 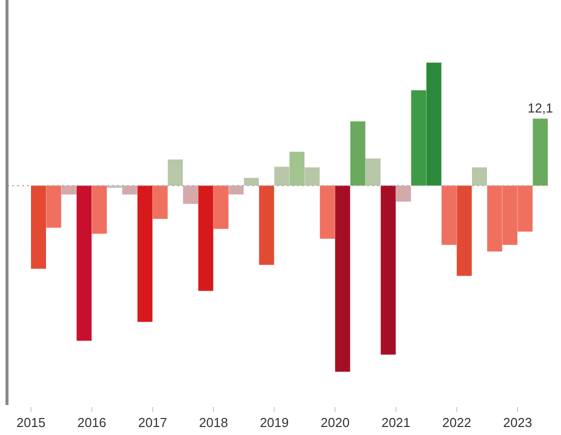 I want to click on x-tick-label: 2021, so click(x=395, y=422).